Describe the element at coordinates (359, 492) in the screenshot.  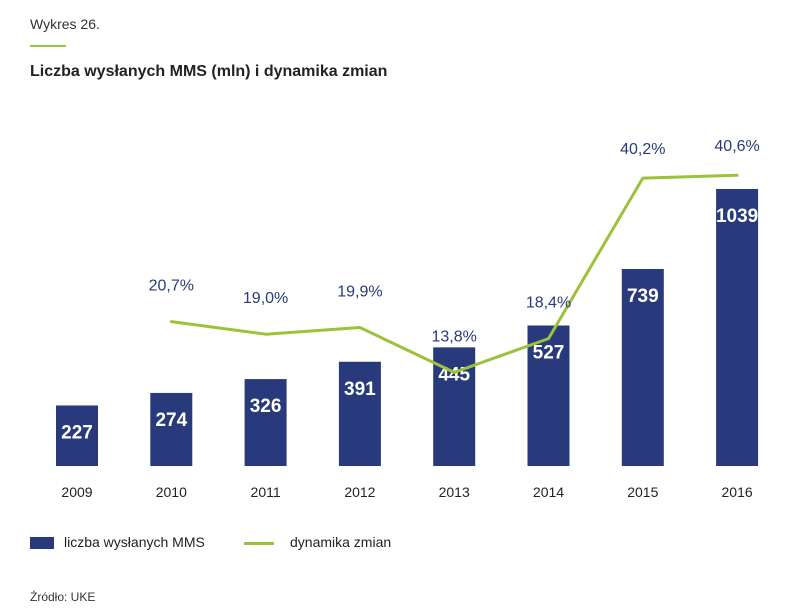
I see `x-tick-label: 2012` at that location.